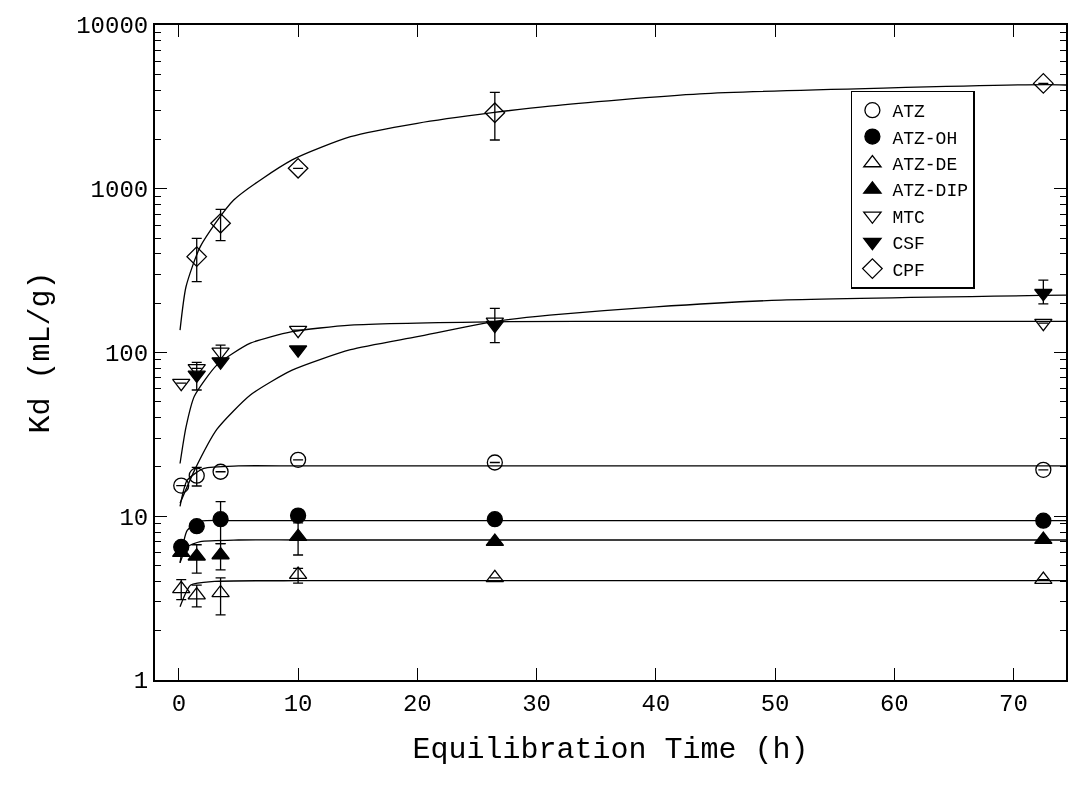 The image size is (1068, 787). I want to click on x-tick-label: 40, so click(656, 704).